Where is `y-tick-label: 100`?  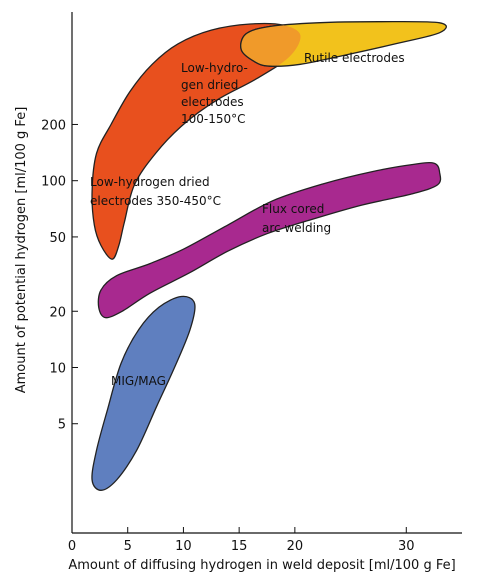
y-tick-label: 100 is located at coordinates (53, 182).